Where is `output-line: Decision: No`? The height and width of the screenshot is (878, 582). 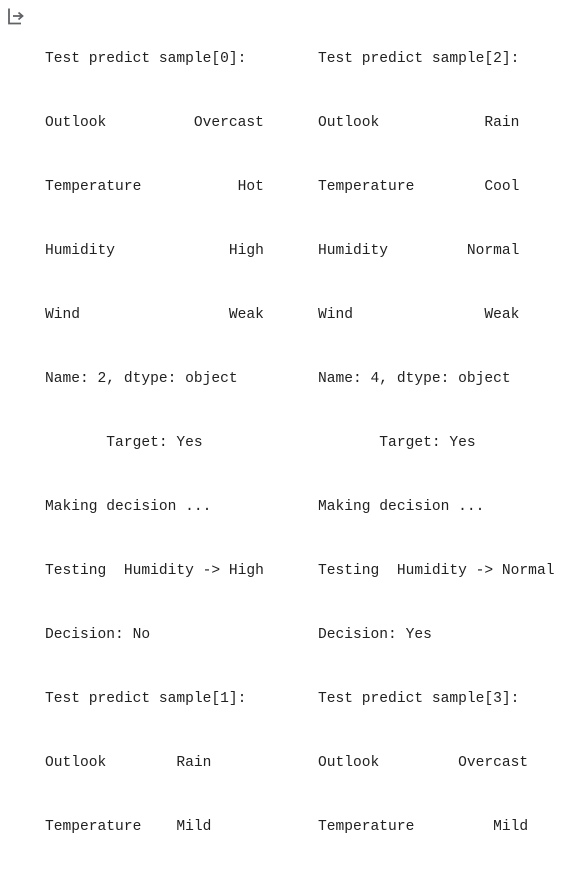
output-line: Decision: No is located at coordinates (98, 634).